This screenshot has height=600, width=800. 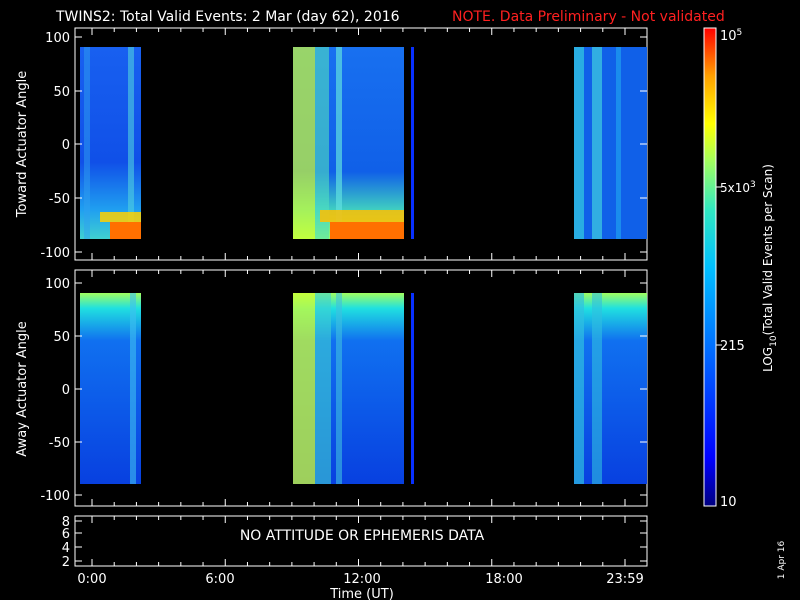 What do you see at coordinates (66, 534) in the screenshot?
I see `aux-ytick-label: 6` at bounding box center [66, 534].